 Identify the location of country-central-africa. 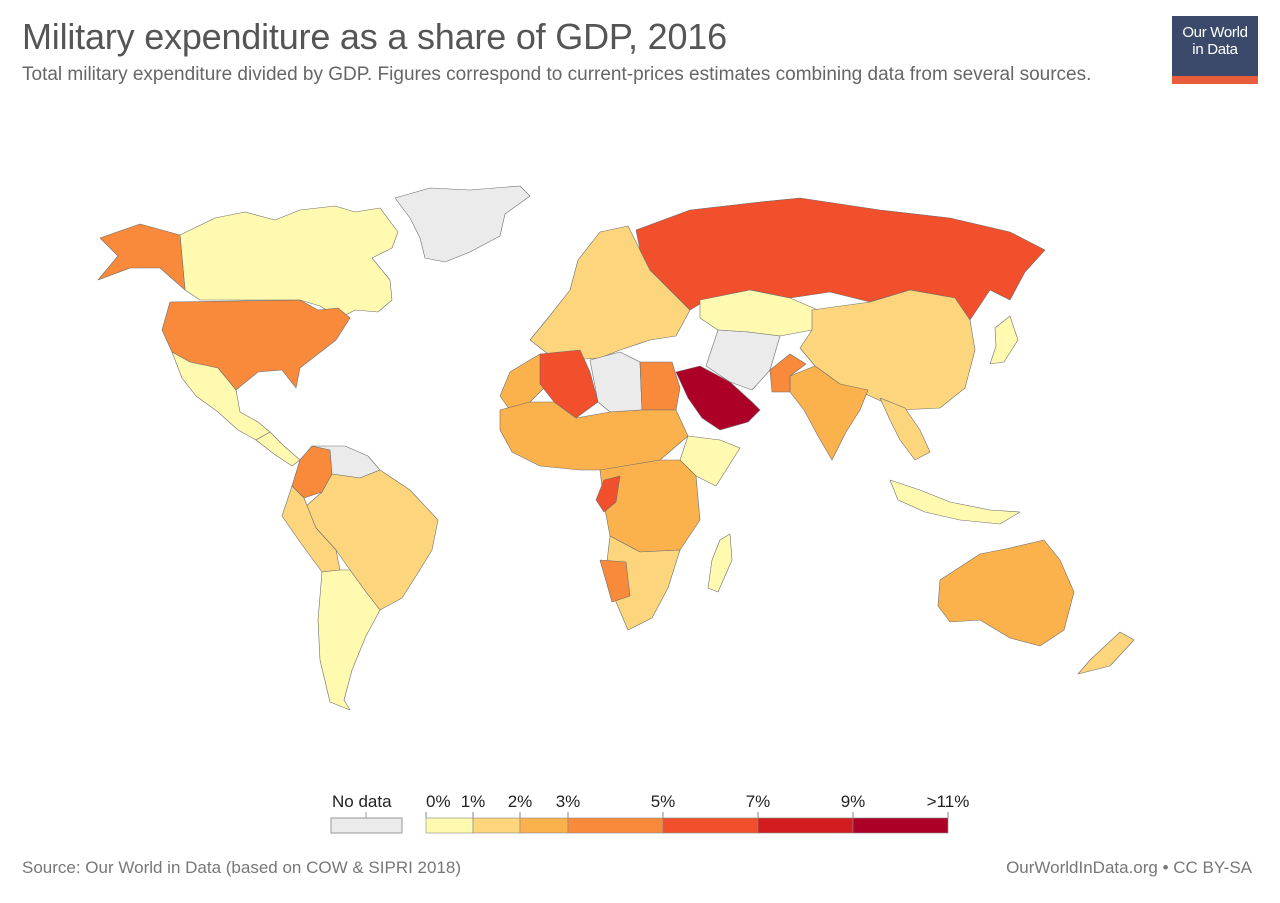
(650, 506).